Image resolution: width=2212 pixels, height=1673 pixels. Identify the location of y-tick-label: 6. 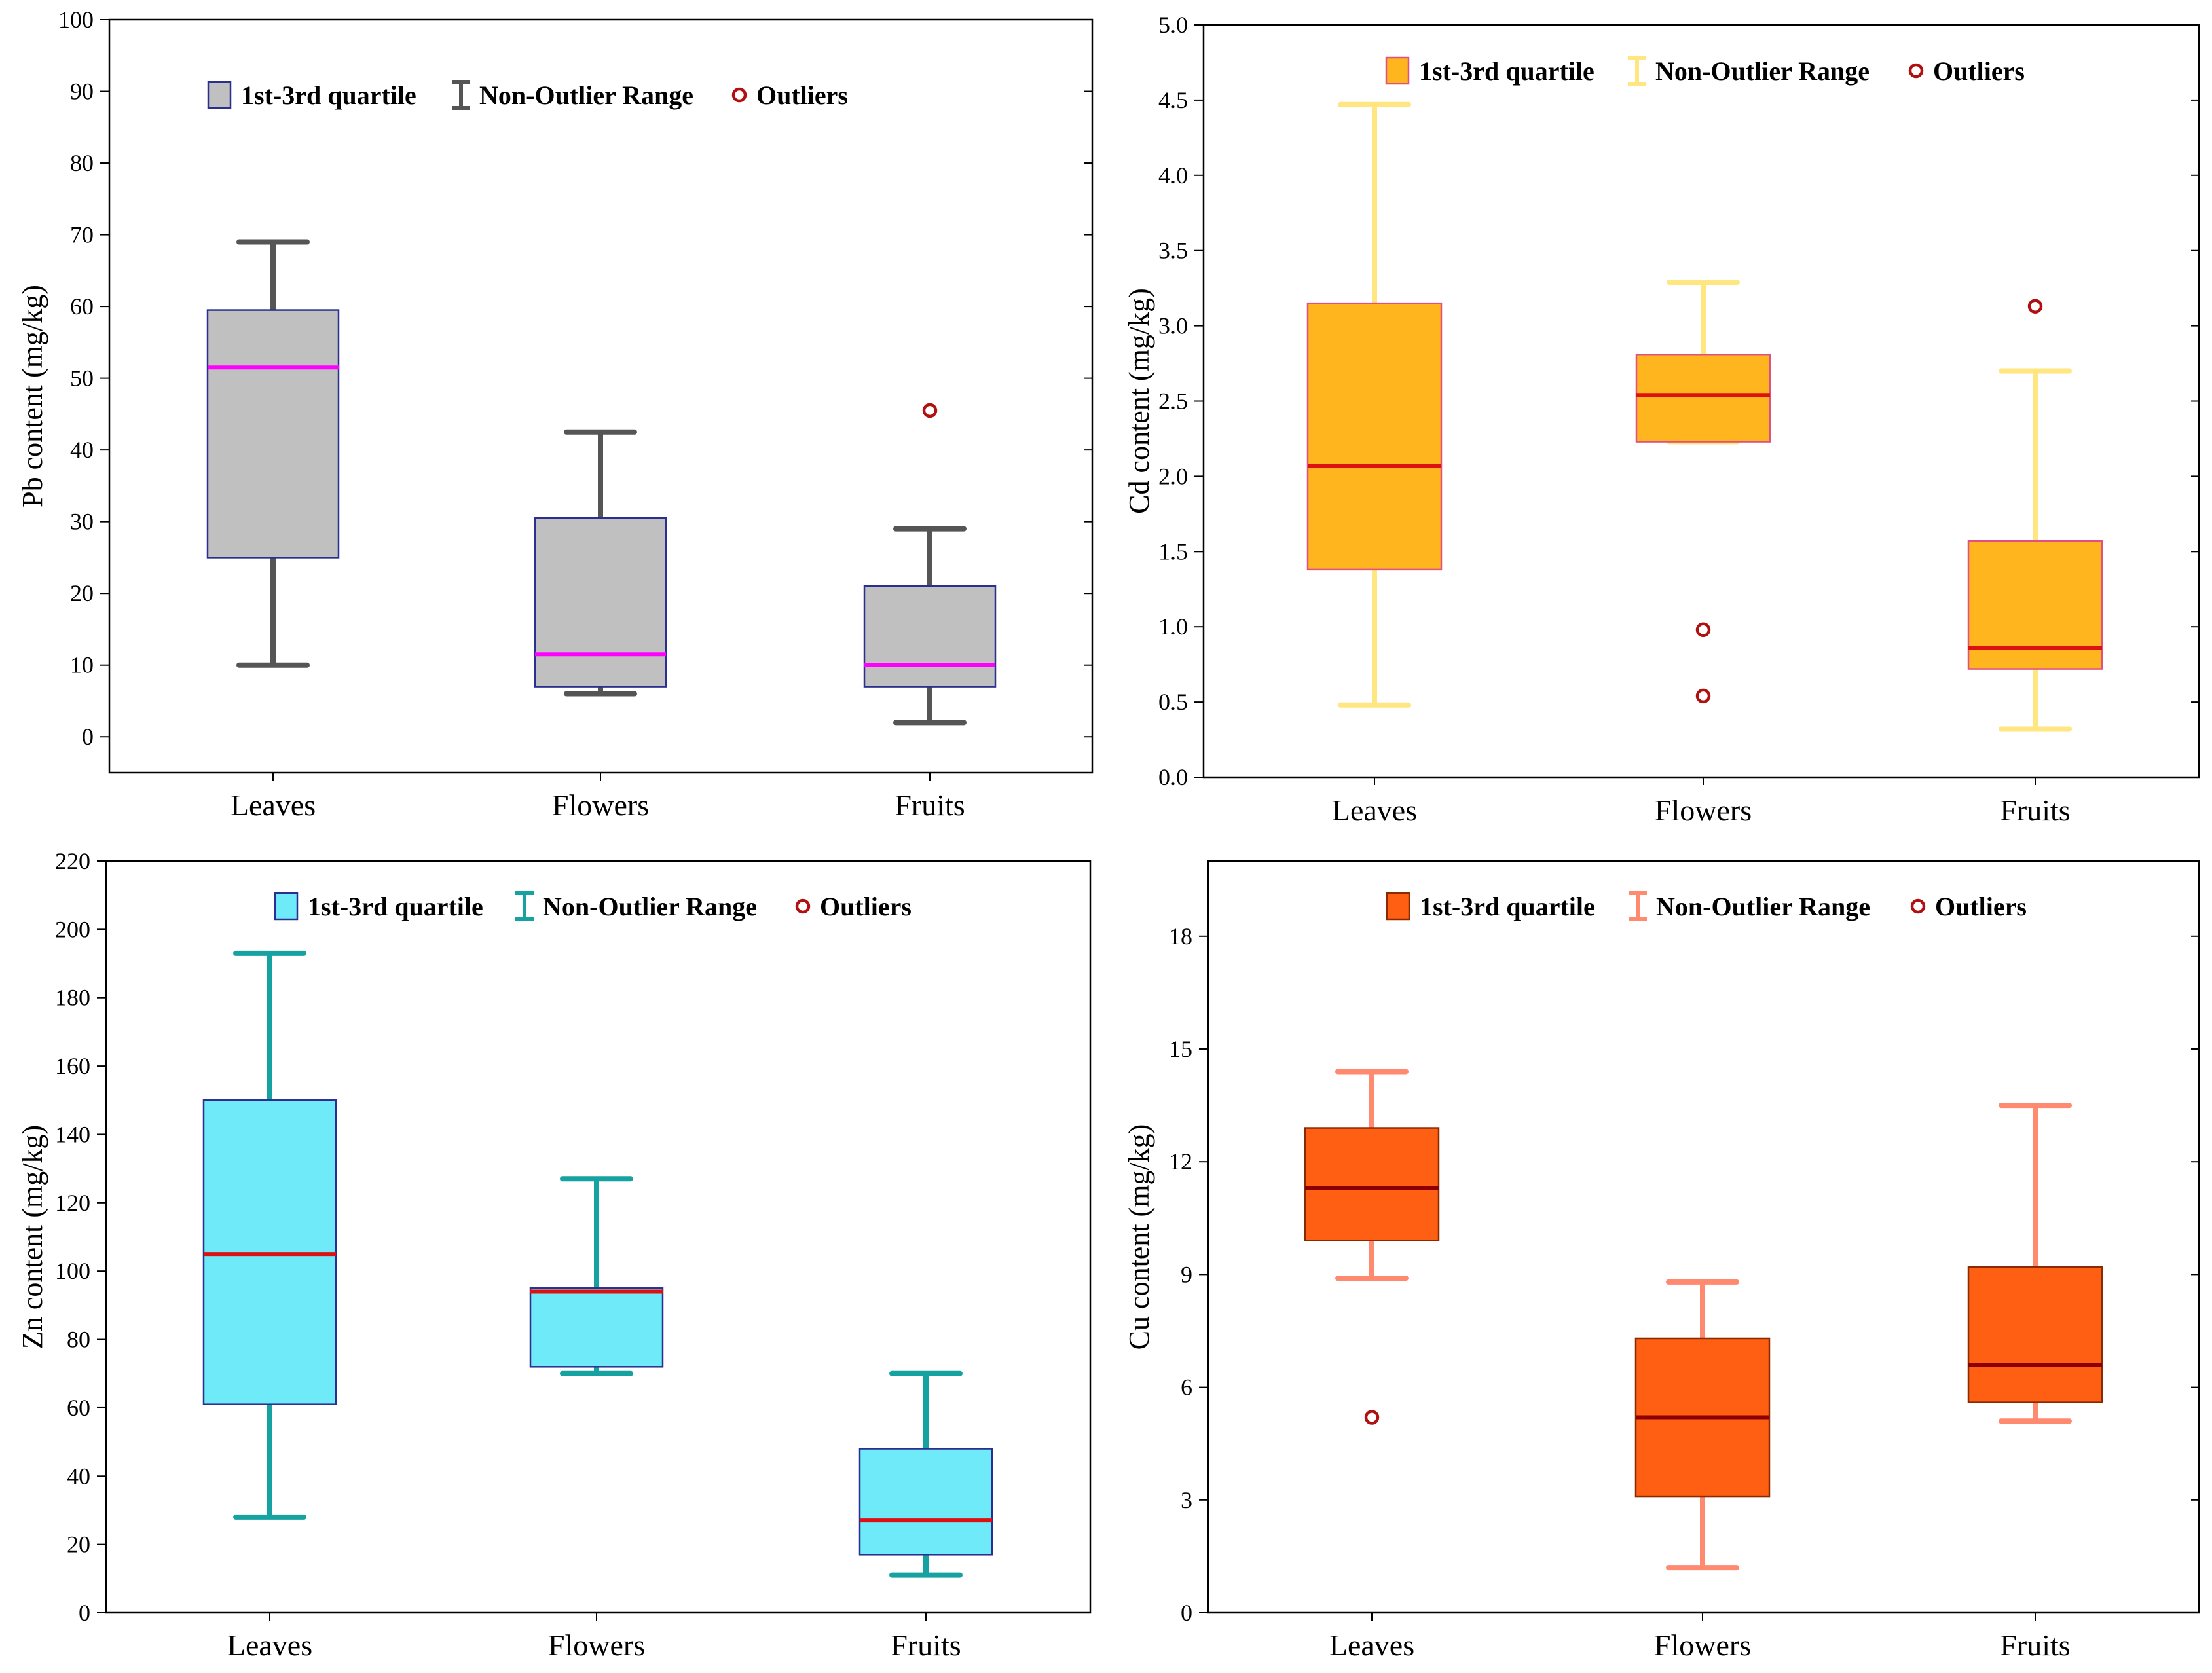
(1186, 1387).